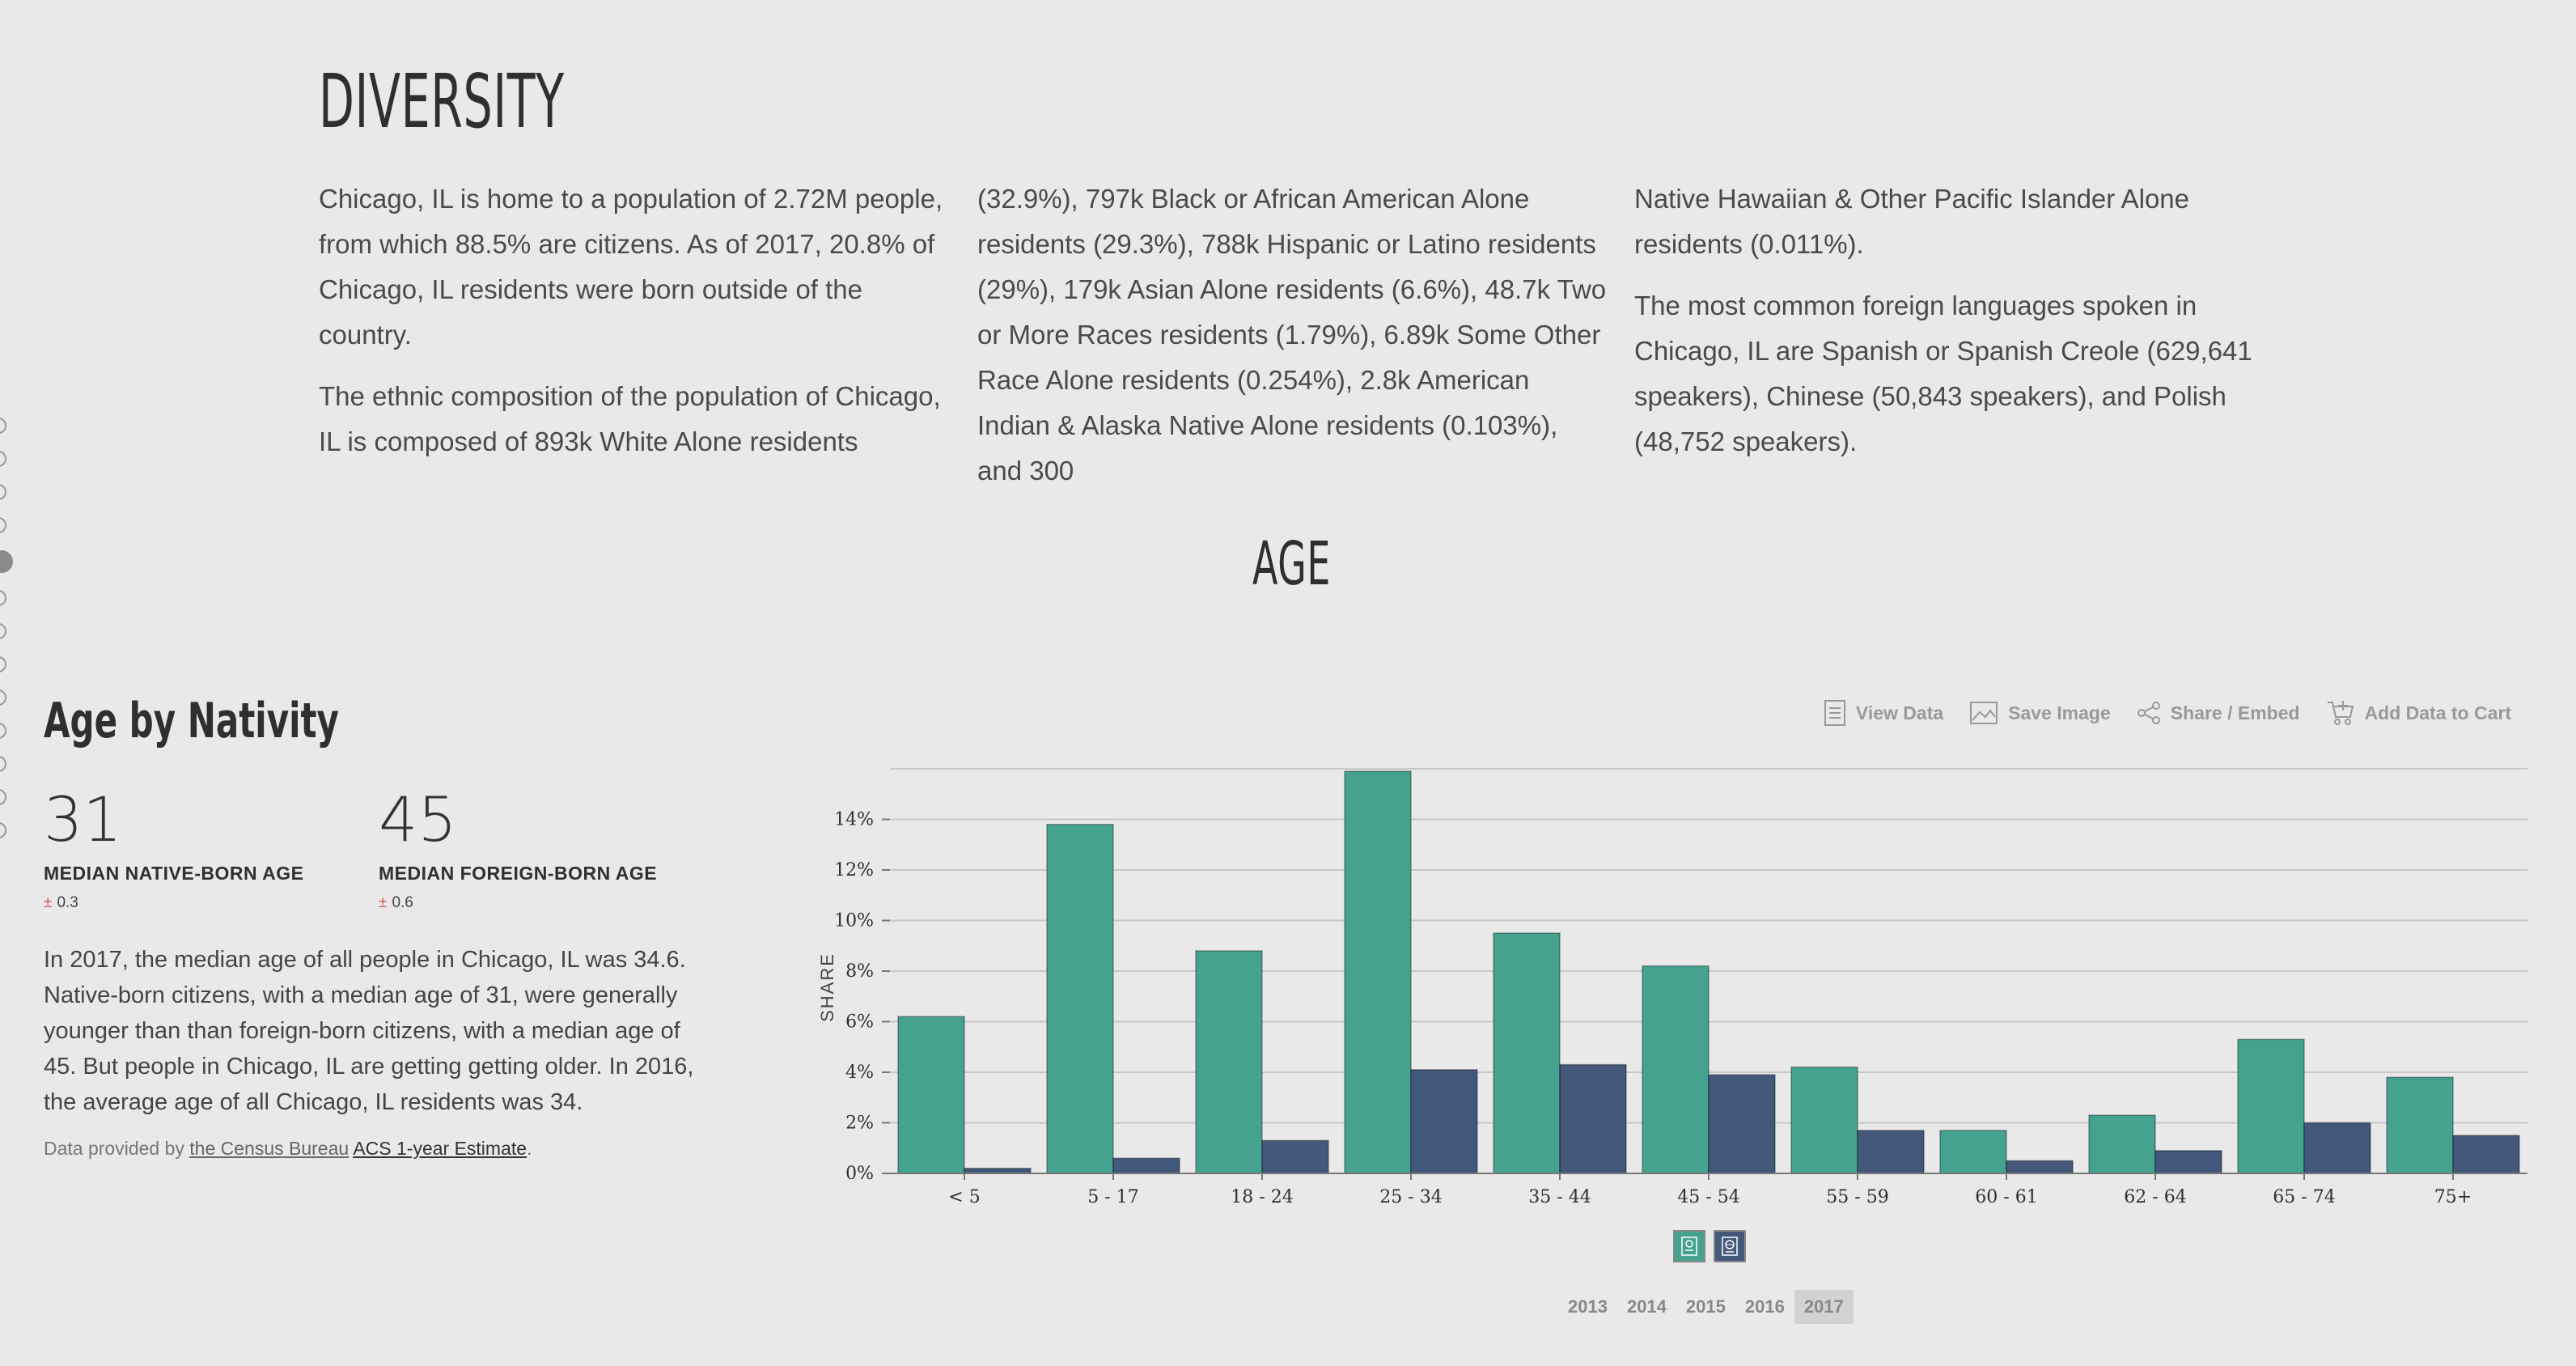 The image size is (2576, 1366). What do you see at coordinates (2340, 713) in the screenshot?
I see `cart-icon` at bounding box center [2340, 713].